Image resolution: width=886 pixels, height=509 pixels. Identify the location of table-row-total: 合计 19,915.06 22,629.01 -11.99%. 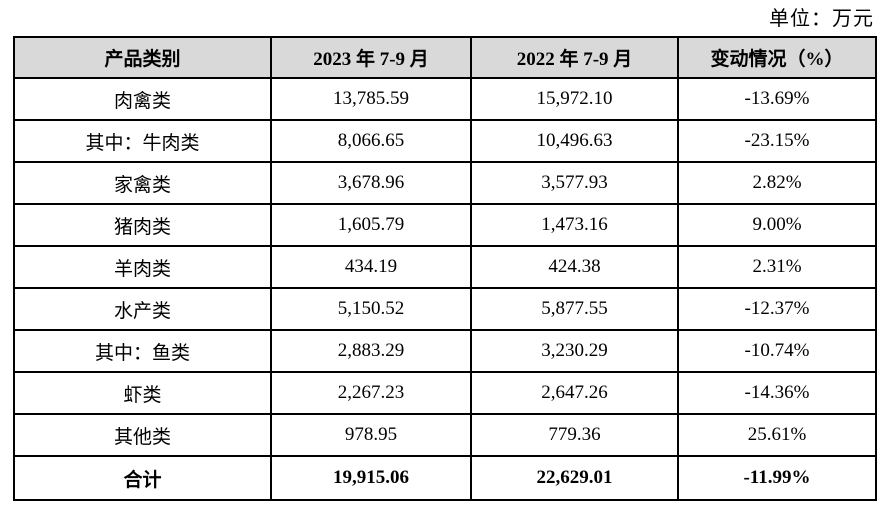
(445, 478).